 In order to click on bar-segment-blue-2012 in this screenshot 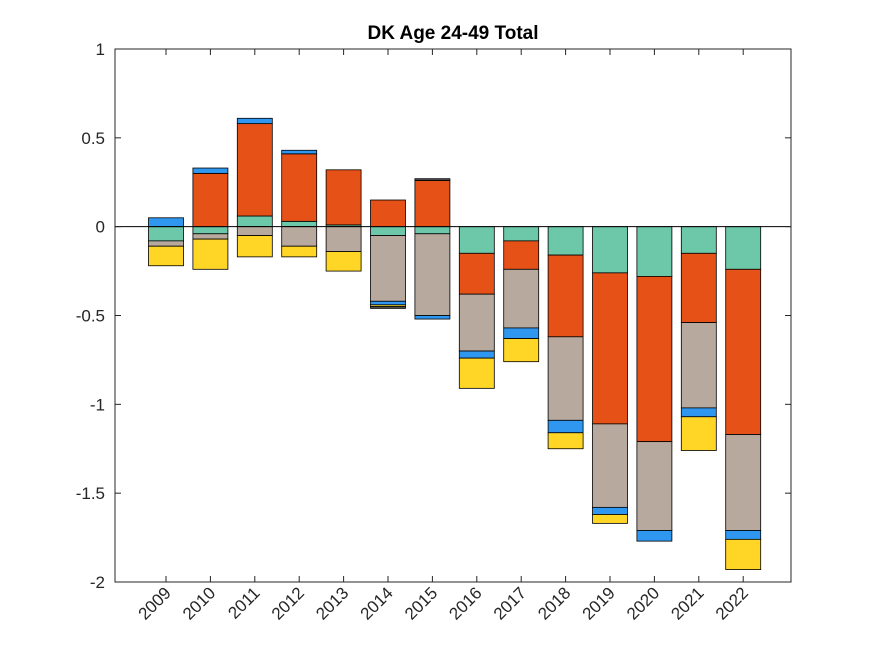, I will do `click(299, 152)`.